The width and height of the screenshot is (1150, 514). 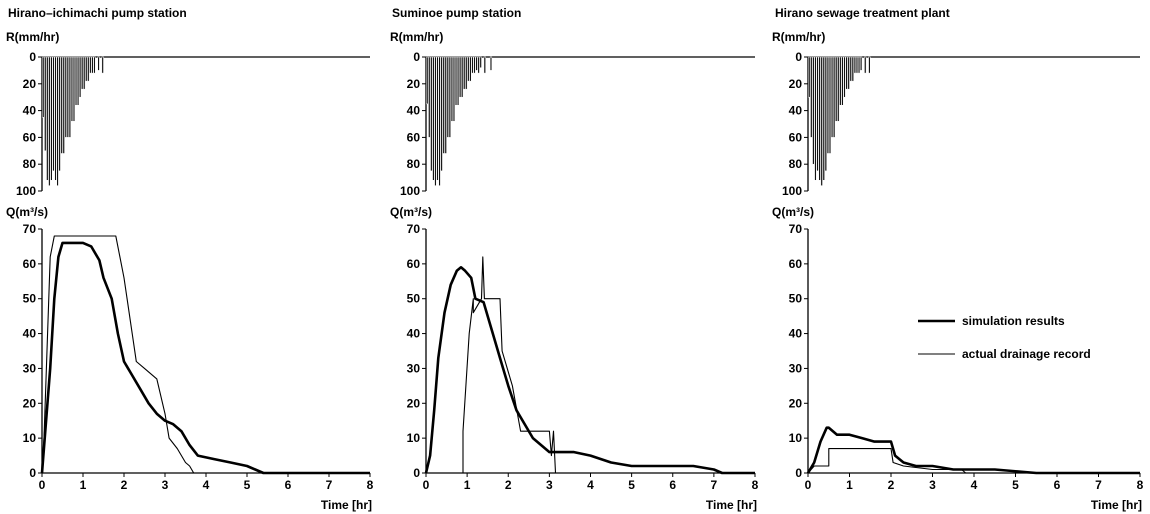 What do you see at coordinates (1098, 485) in the screenshot?
I see `time-x-tick-label: 7` at bounding box center [1098, 485].